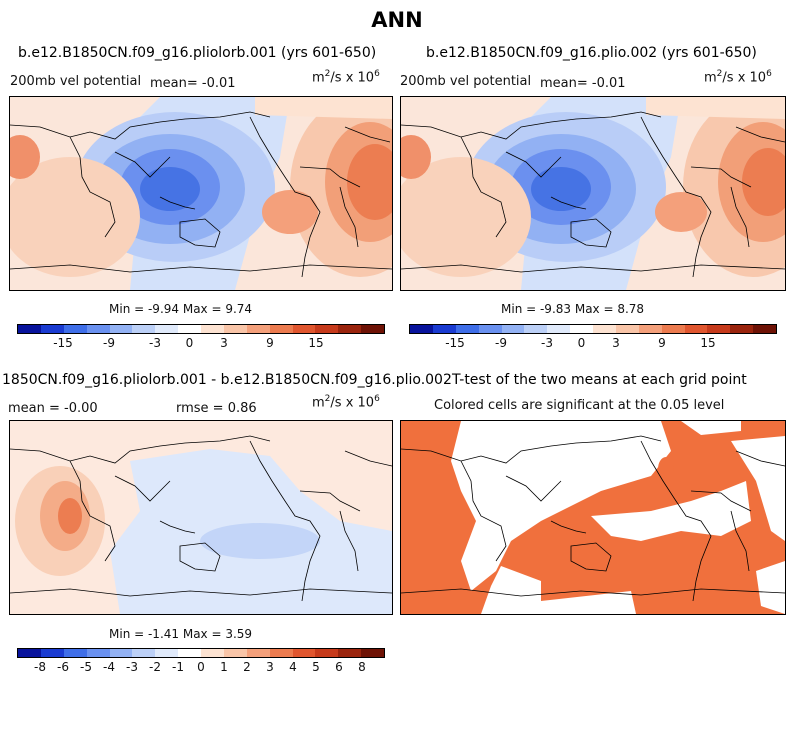  I want to click on colorbar-tick-label: 6, so click(339, 667).